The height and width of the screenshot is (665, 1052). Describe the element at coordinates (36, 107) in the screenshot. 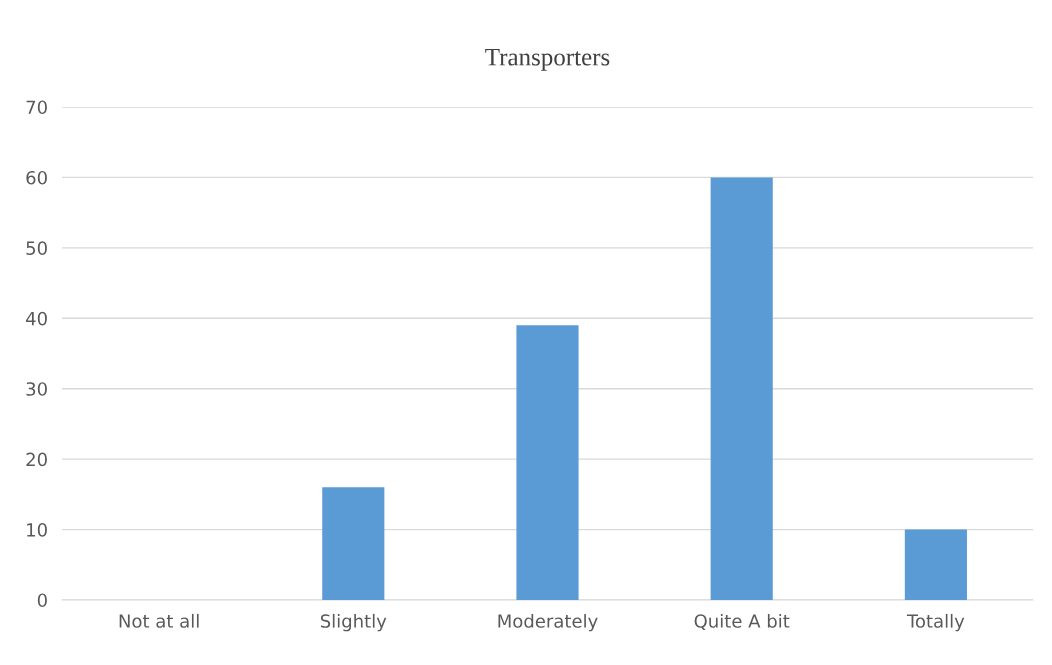

I see `y-tick-label: 70` at that location.